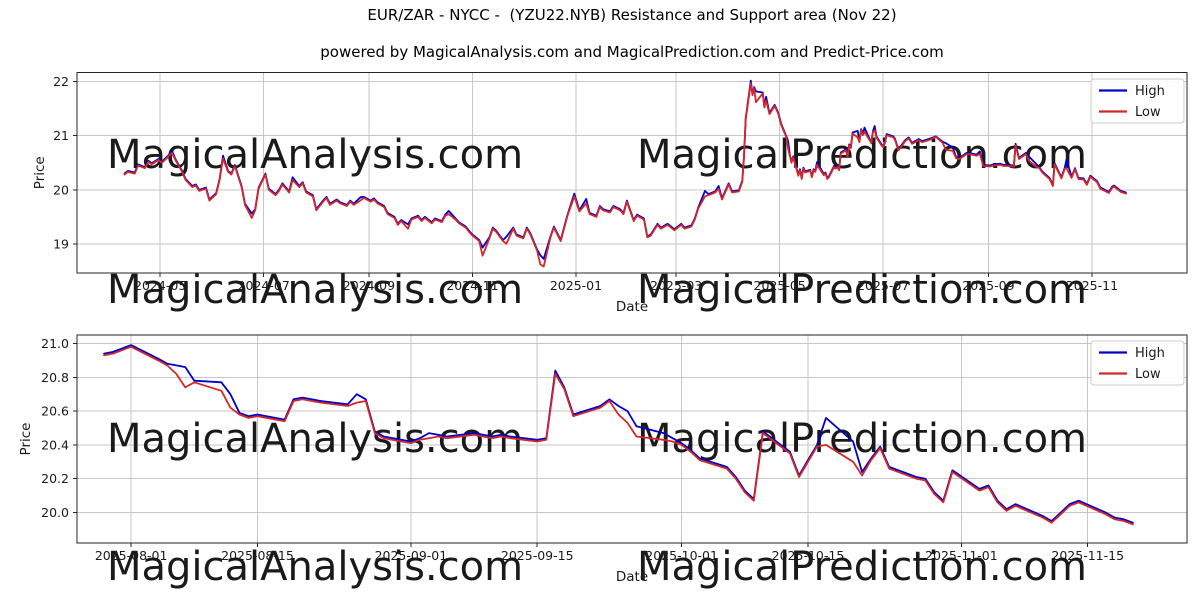 This screenshot has width=1200, height=600. What do you see at coordinates (61, 162) in the screenshot?
I see `y-tick-labels: 19 20 21 22` at bounding box center [61, 162].